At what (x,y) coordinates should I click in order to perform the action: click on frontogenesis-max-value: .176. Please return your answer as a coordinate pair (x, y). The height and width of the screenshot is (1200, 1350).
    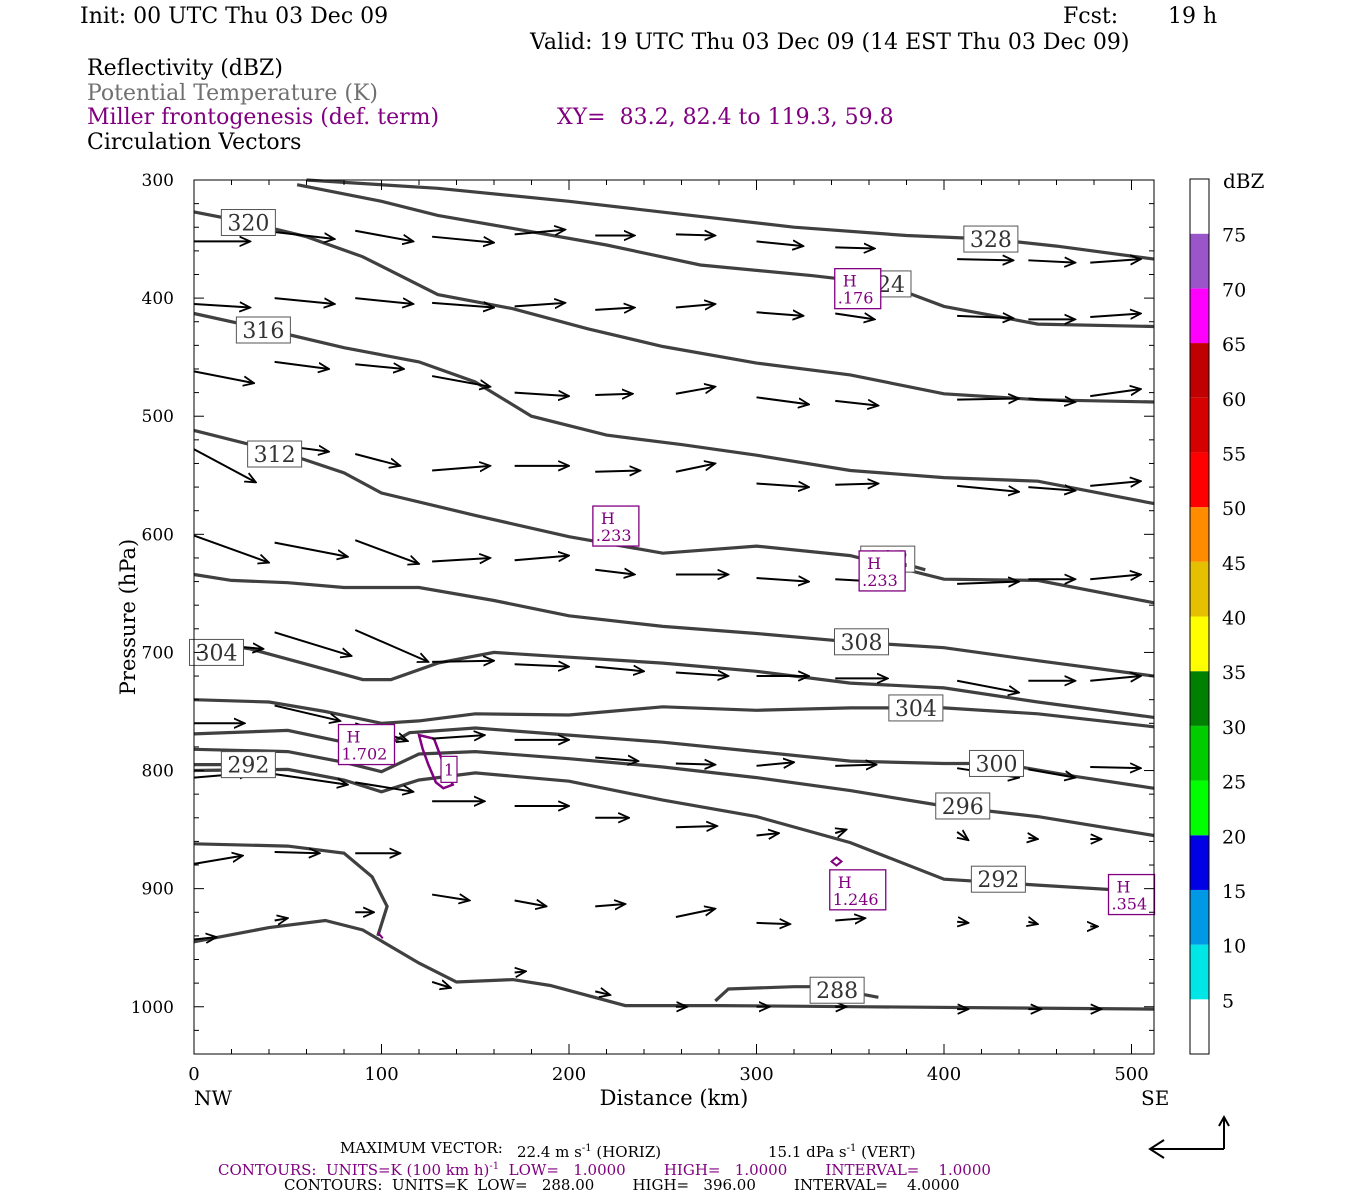
    Looking at the image, I should click on (856, 298).